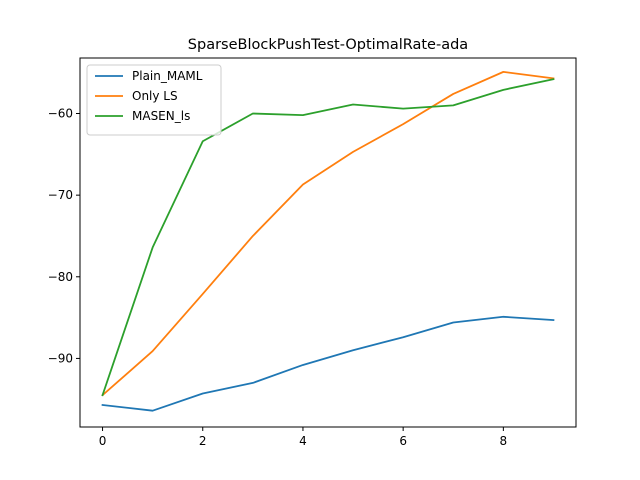 The image size is (640, 480). What do you see at coordinates (203, 441) in the screenshot?
I see `x-tick-label: 2` at bounding box center [203, 441].